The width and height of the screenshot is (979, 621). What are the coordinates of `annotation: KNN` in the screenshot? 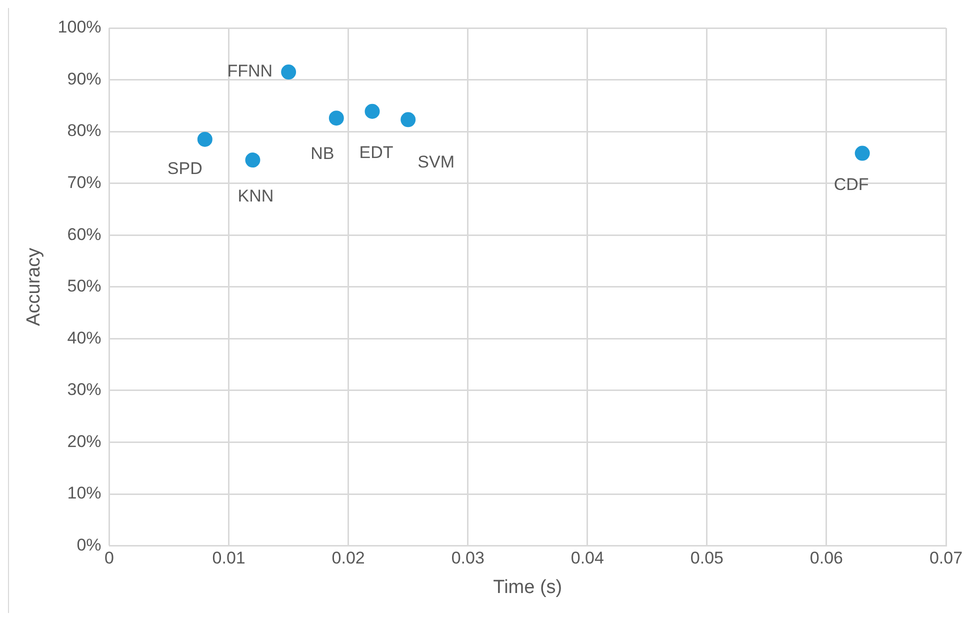 It's located at (256, 196).